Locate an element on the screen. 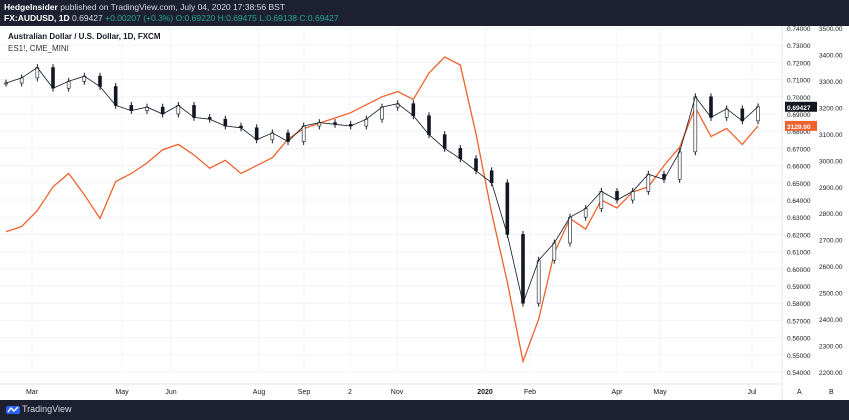  es-last-label-bg is located at coordinates (801, 125).